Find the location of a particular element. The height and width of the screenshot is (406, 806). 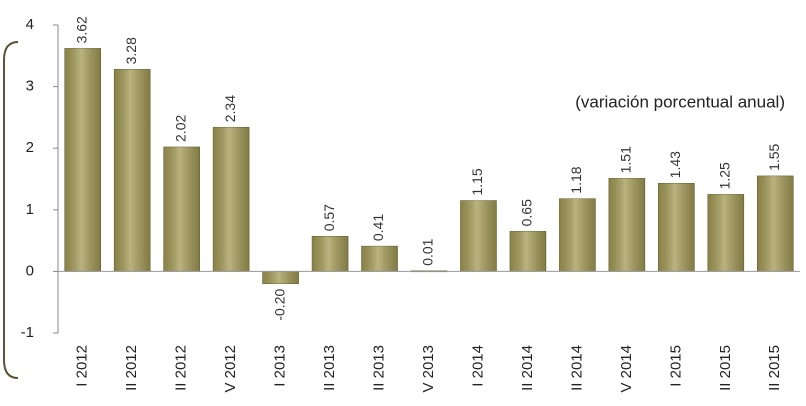

value-label: 1.51 is located at coordinates (626, 159).